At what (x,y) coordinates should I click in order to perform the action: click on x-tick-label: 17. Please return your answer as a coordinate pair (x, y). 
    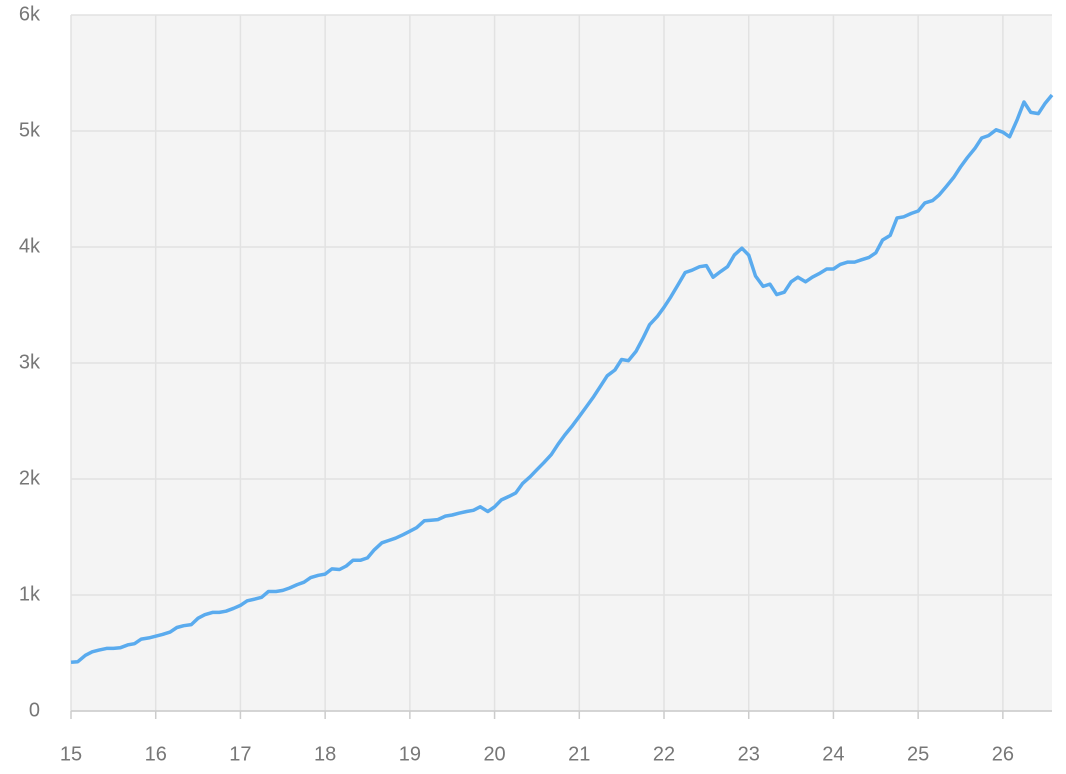
    Looking at the image, I should click on (240, 754).